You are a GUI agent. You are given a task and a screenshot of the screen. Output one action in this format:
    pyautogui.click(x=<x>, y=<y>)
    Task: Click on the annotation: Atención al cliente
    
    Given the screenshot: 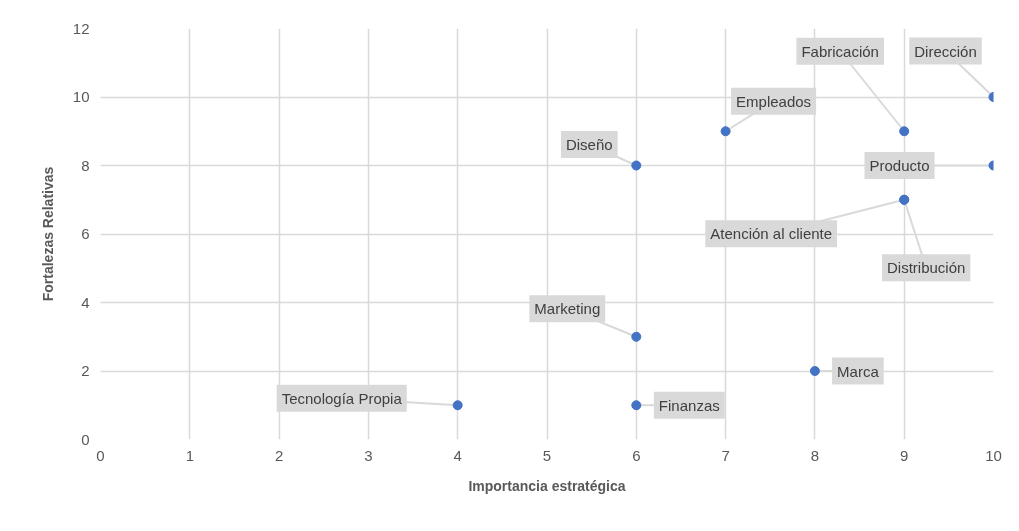 What is the action you would take?
    pyautogui.click(x=771, y=234)
    